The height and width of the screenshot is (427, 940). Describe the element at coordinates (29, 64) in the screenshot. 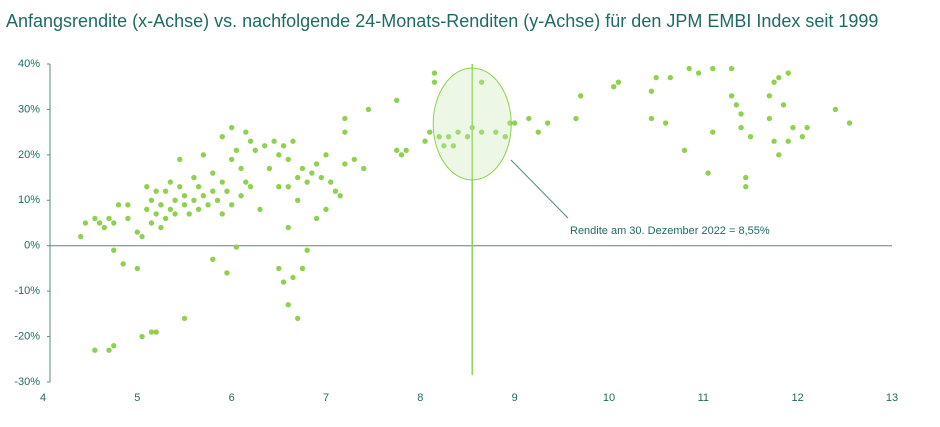

I see `y-tick-label: 40%` at that location.